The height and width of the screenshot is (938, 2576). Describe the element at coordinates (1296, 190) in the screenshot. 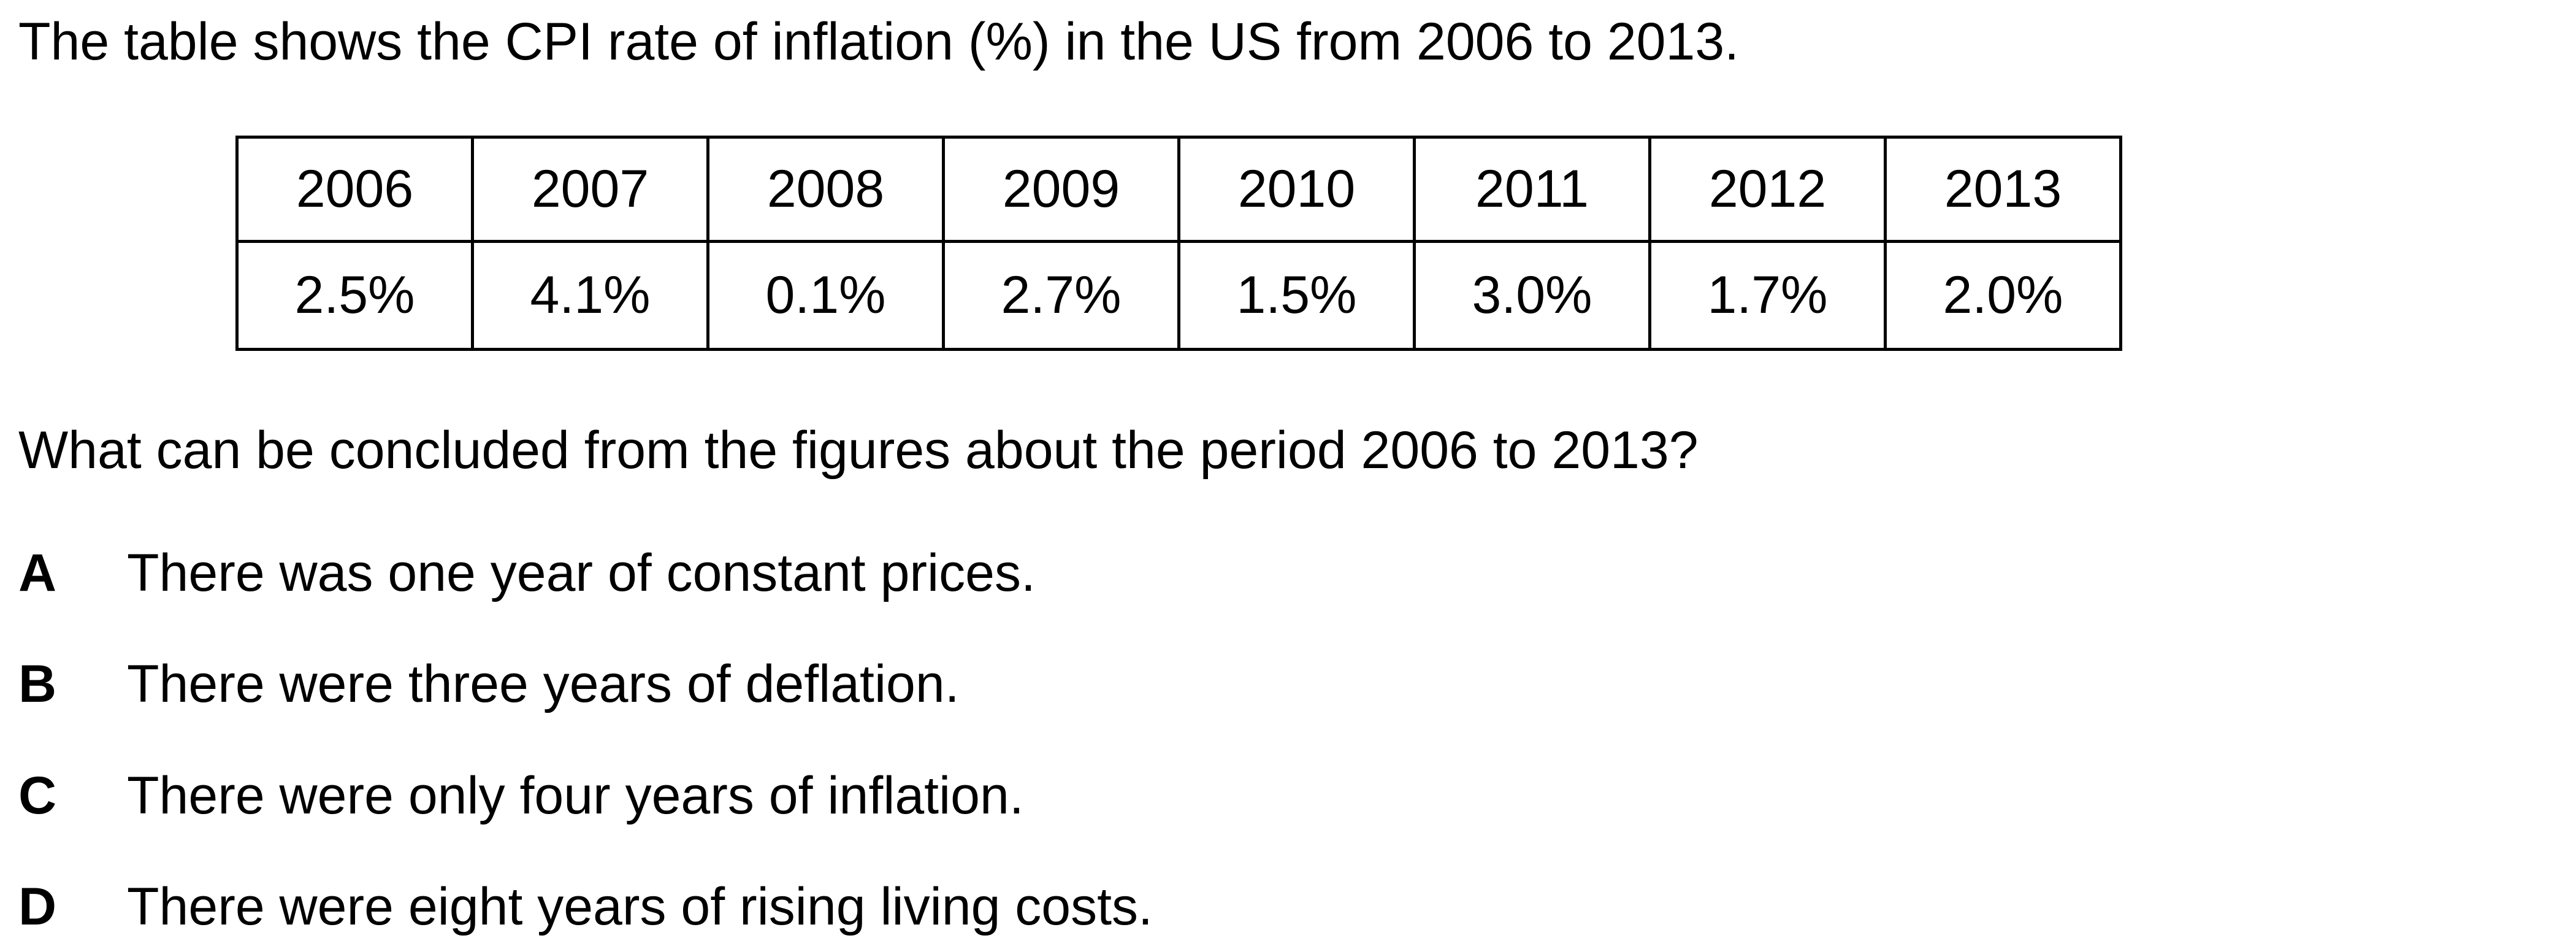

I see `year-cell: 2010` at that location.